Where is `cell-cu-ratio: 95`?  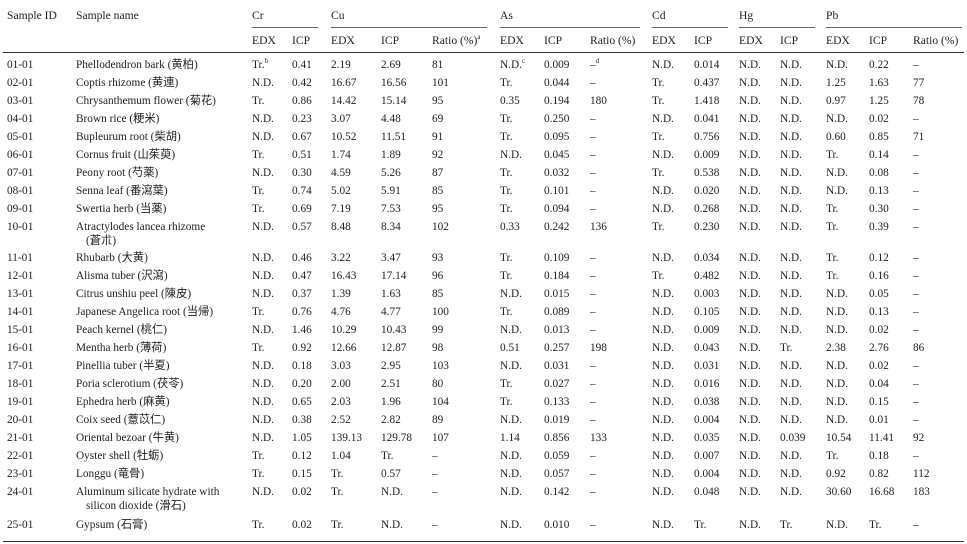 cell-cu-ratio: 95 is located at coordinates (438, 101).